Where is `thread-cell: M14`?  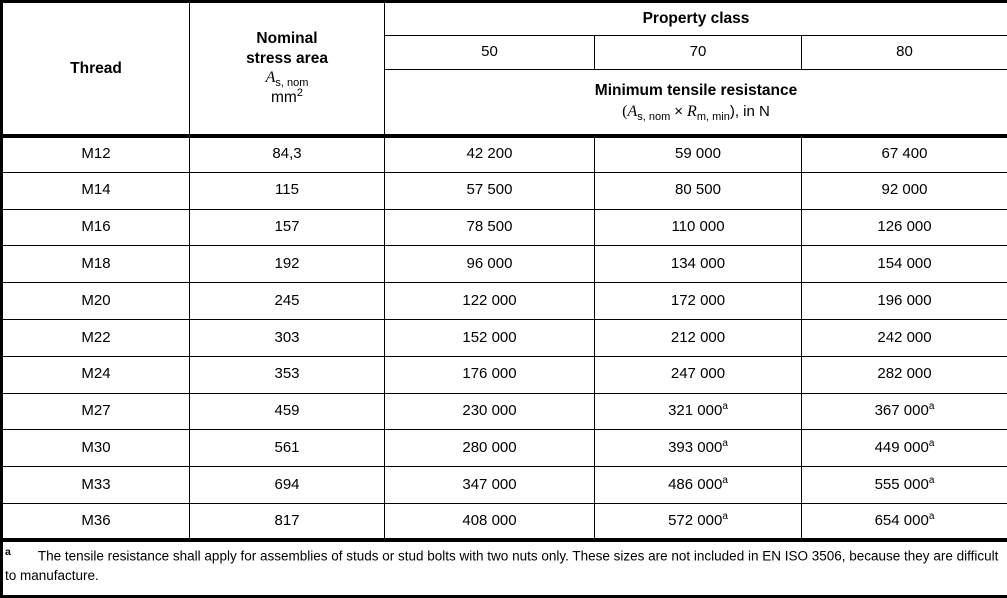 thread-cell: M14 is located at coordinates (95, 190).